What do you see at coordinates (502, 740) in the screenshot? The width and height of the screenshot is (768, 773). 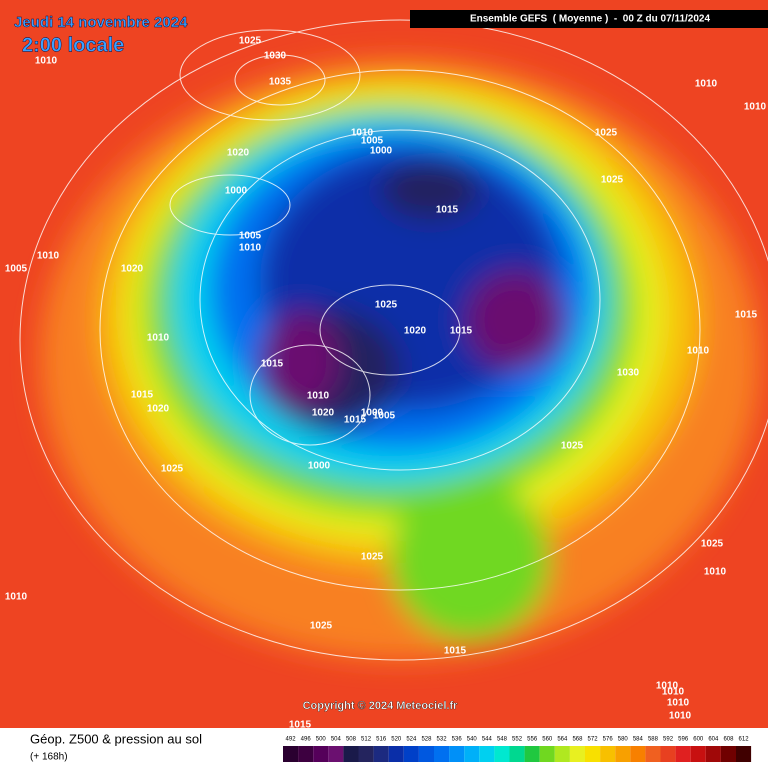 I see `legend-label: 548` at bounding box center [502, 740].